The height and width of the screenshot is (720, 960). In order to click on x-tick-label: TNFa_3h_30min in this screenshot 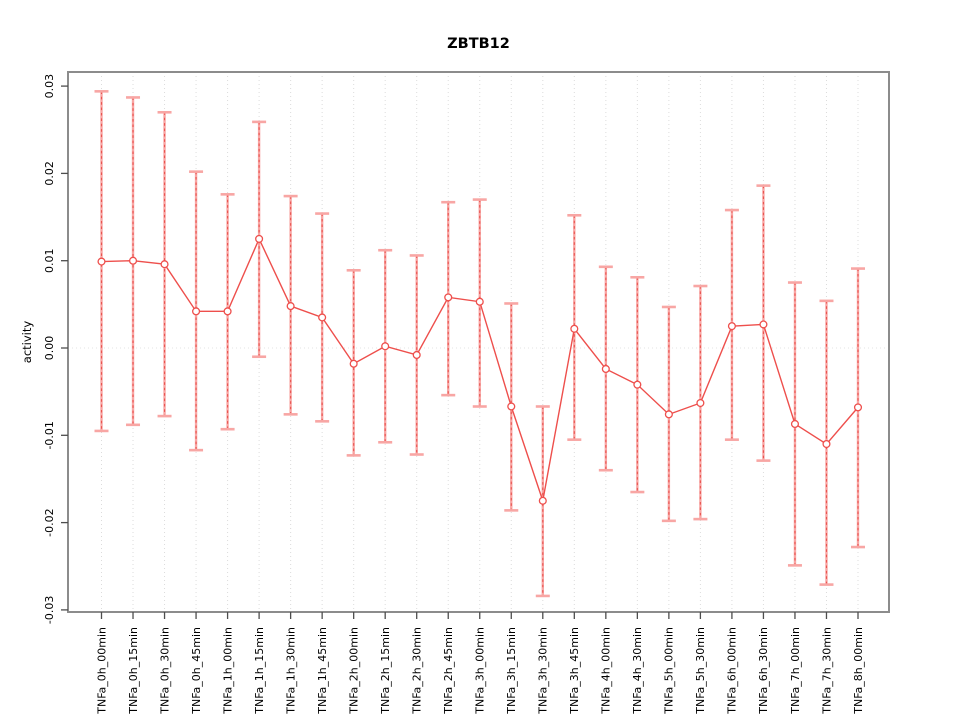, I will do `click(543, 671)`.